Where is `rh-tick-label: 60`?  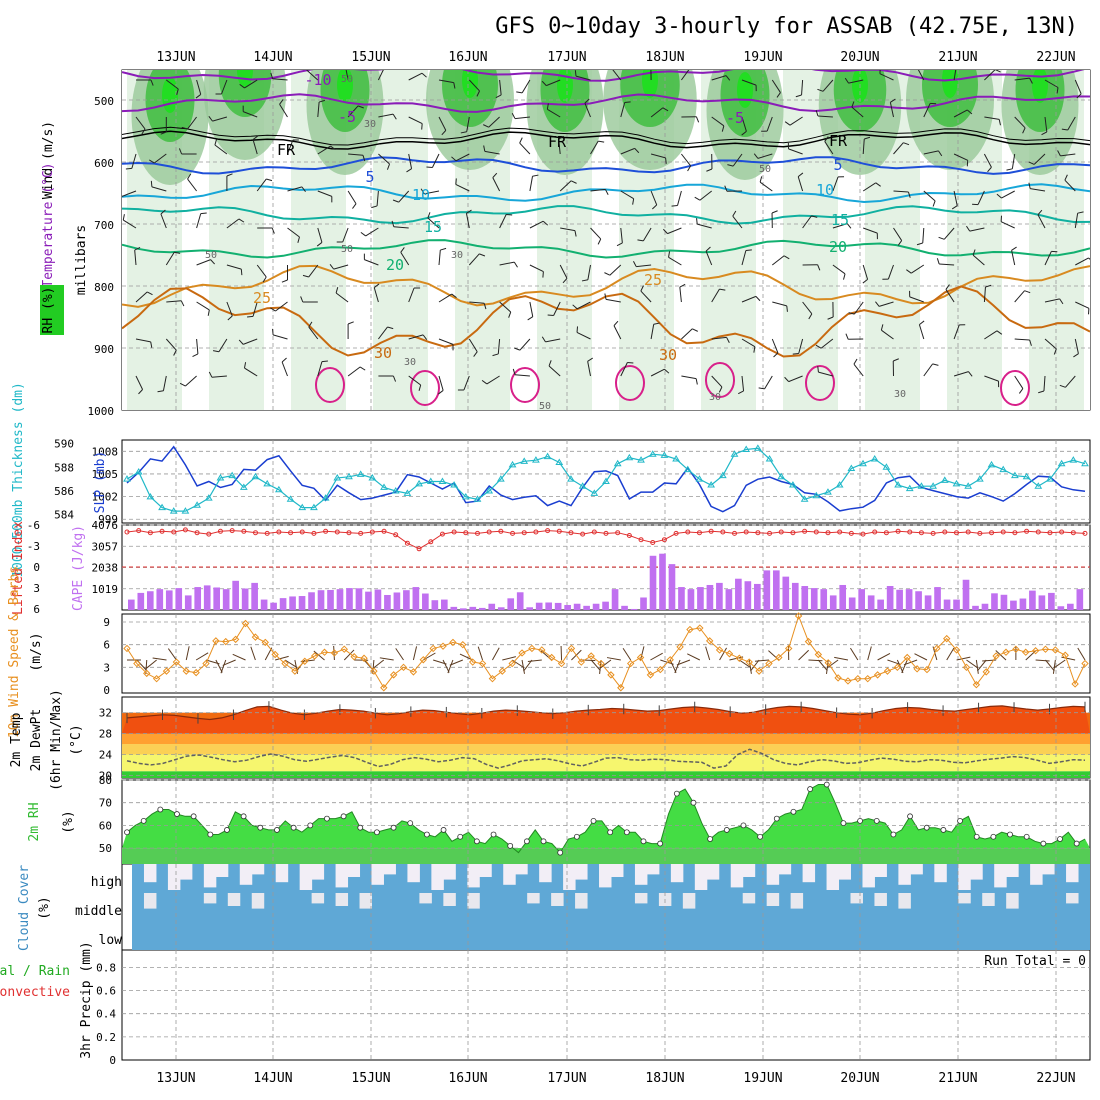
rh-tick-label: 60 is located at coordinates (105, 825).